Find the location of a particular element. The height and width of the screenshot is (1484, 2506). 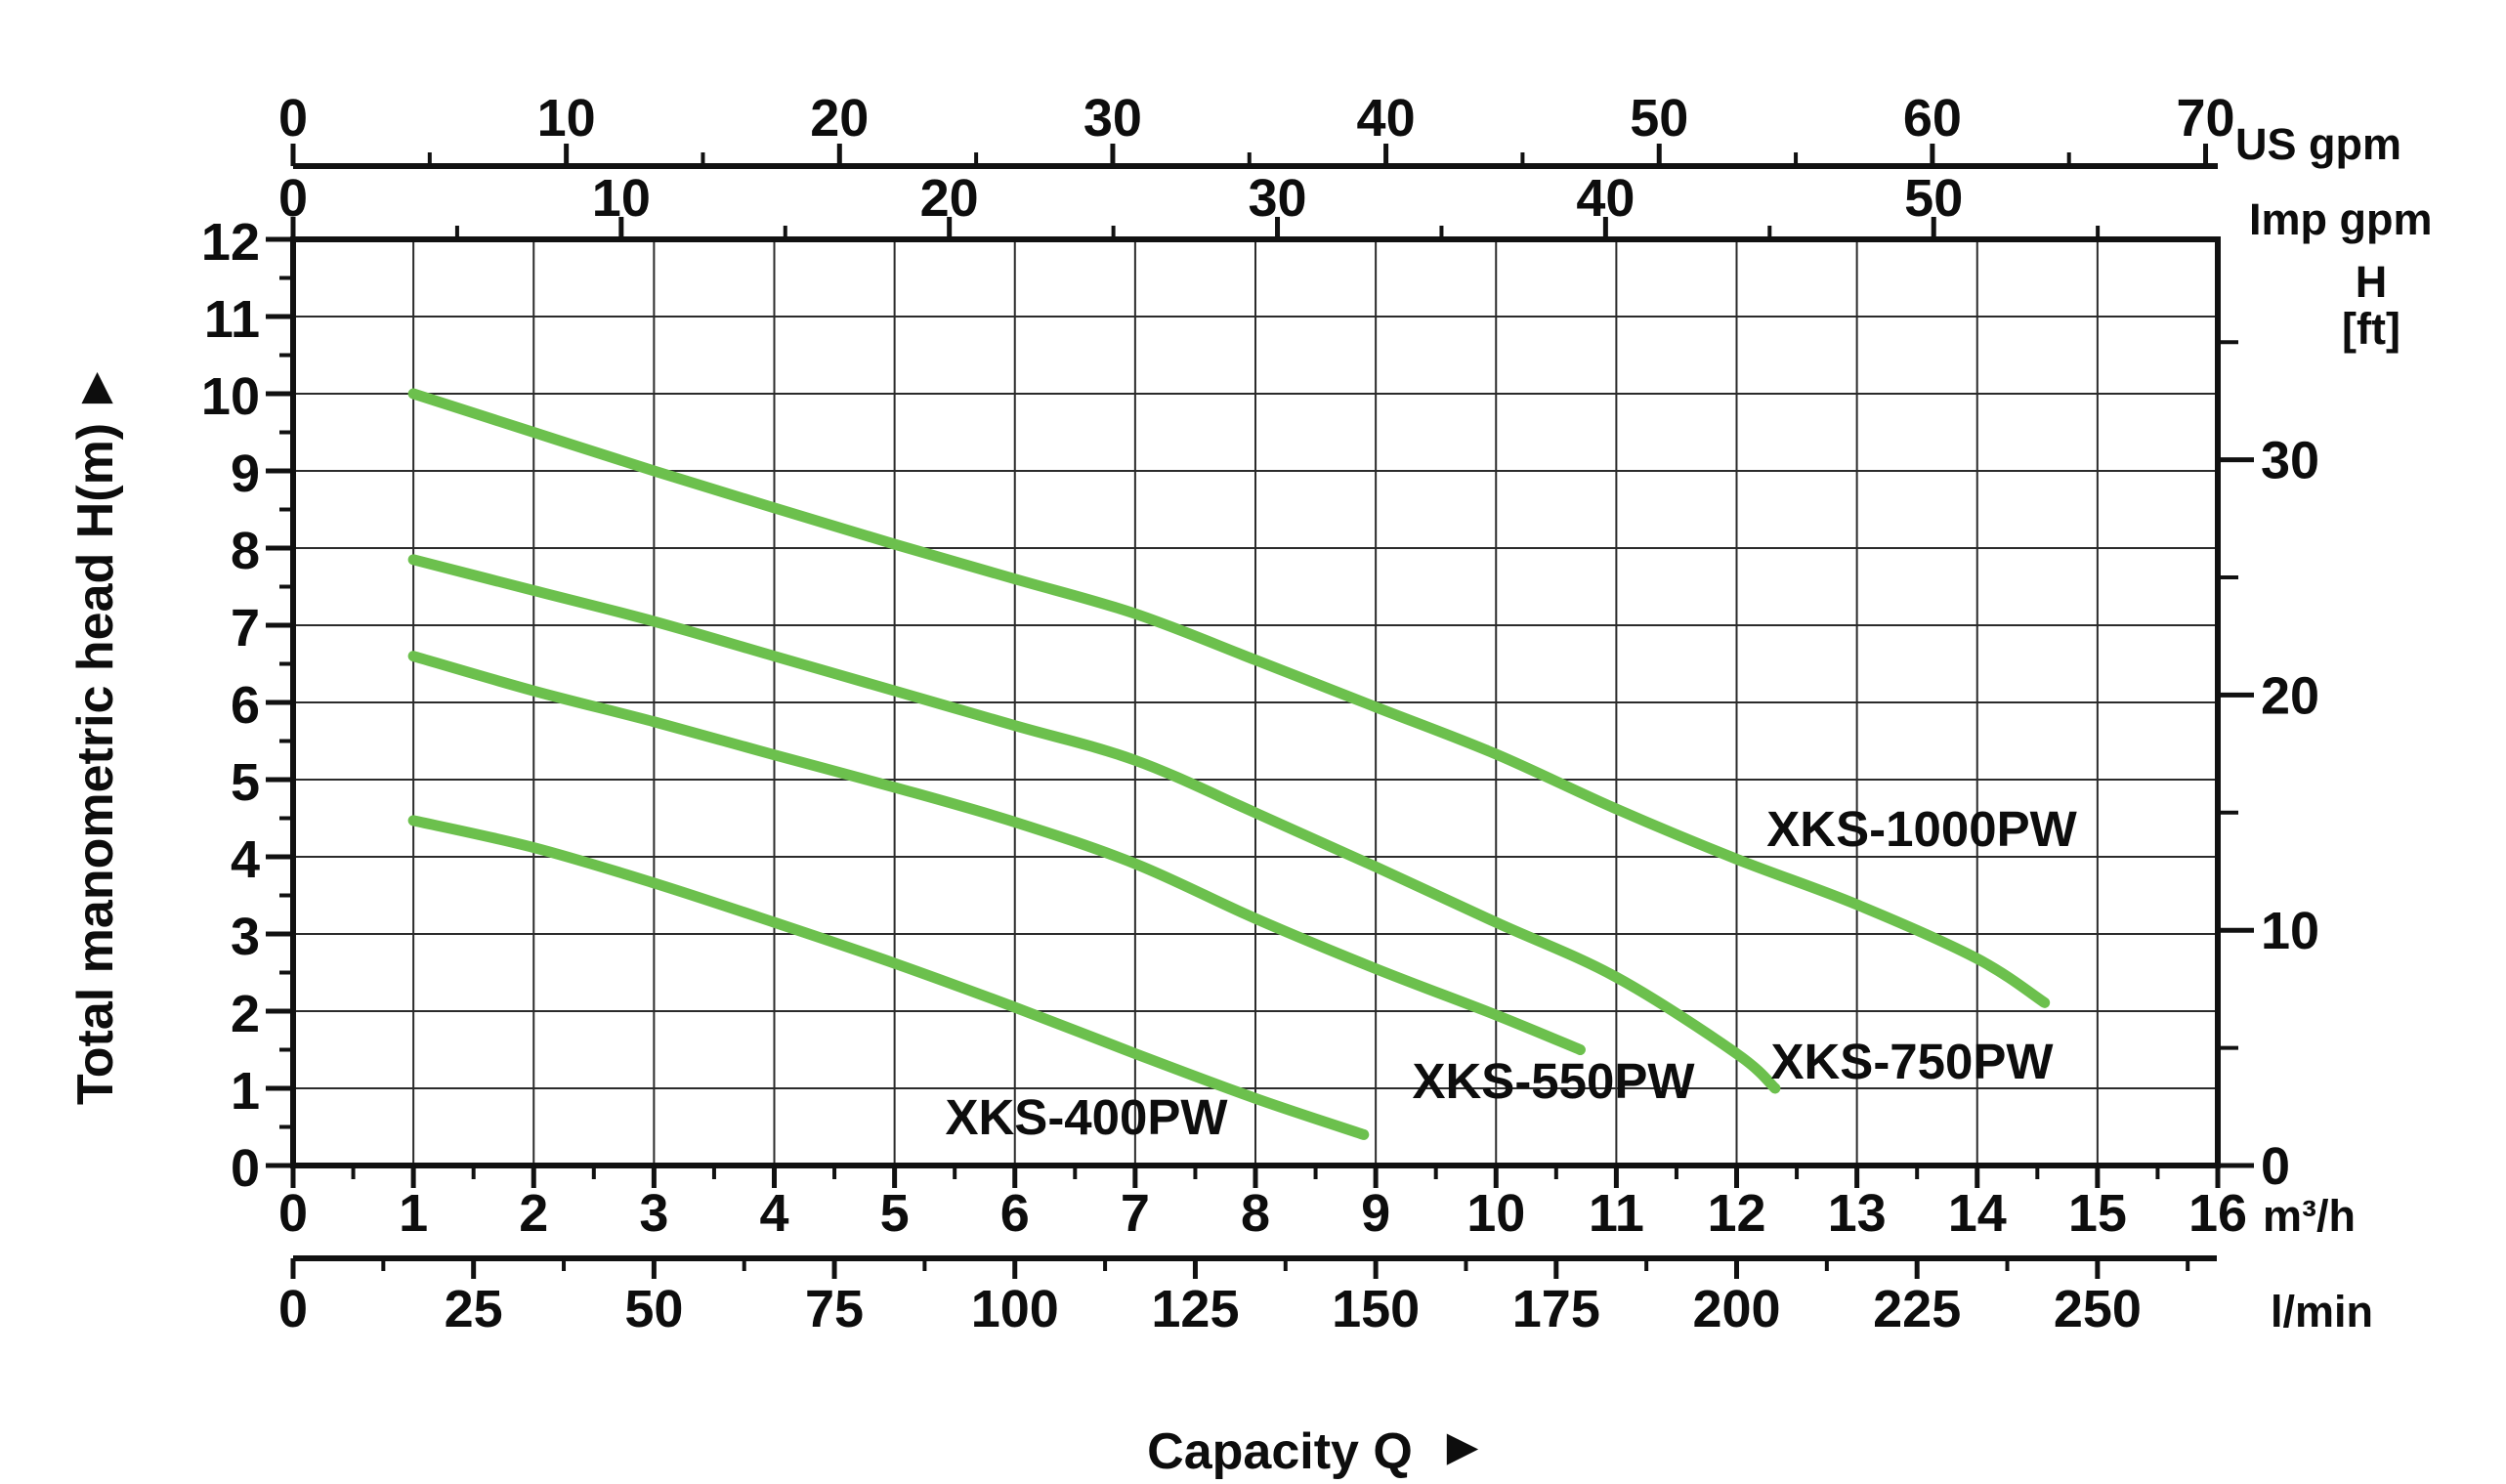

m3h-axis-tick-label: 14 is located at coordinates (1977, 1213).